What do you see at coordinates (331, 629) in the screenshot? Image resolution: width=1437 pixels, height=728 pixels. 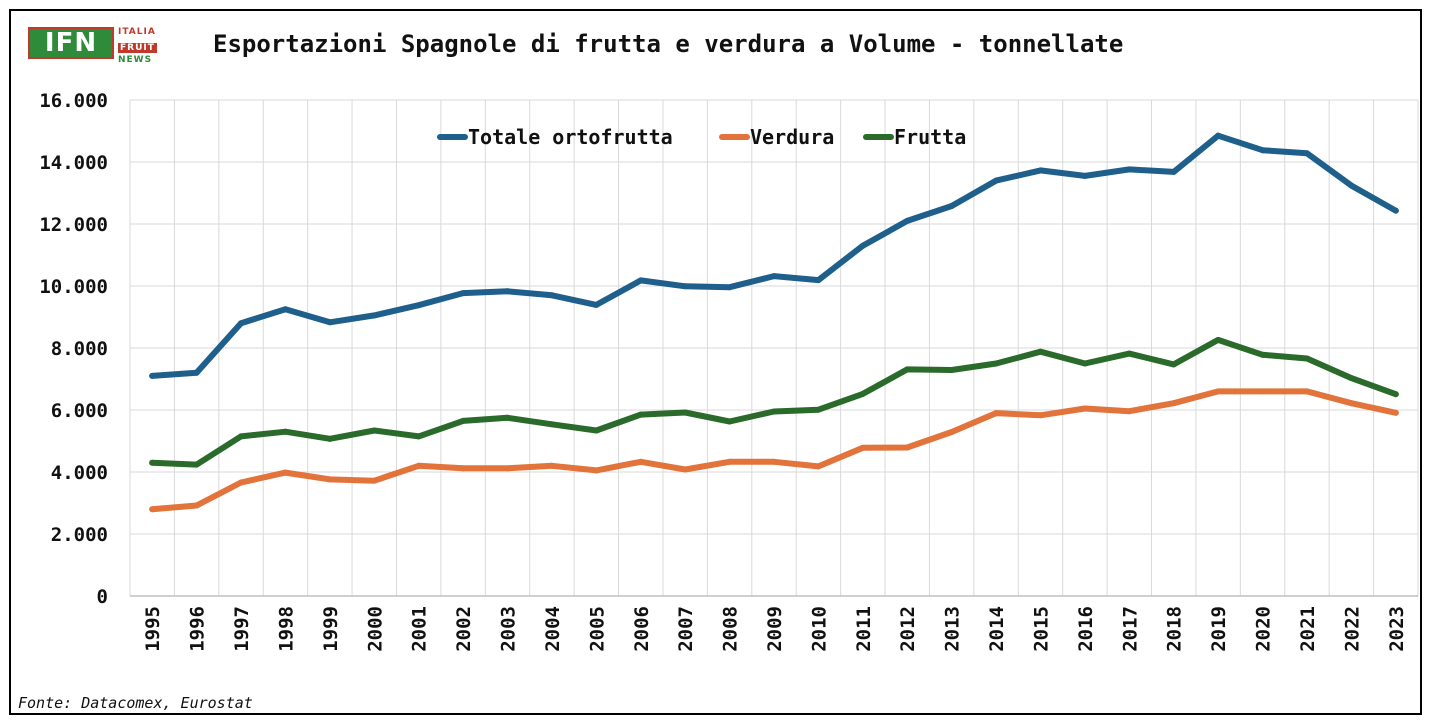 I see `x-tick-label: 1999` at bounding box center [331, 629].